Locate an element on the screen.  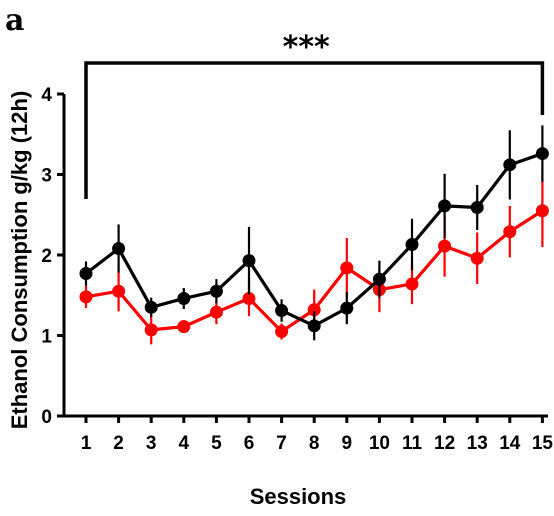
x-tick-label: 1 is located at coordinates (86, 443).